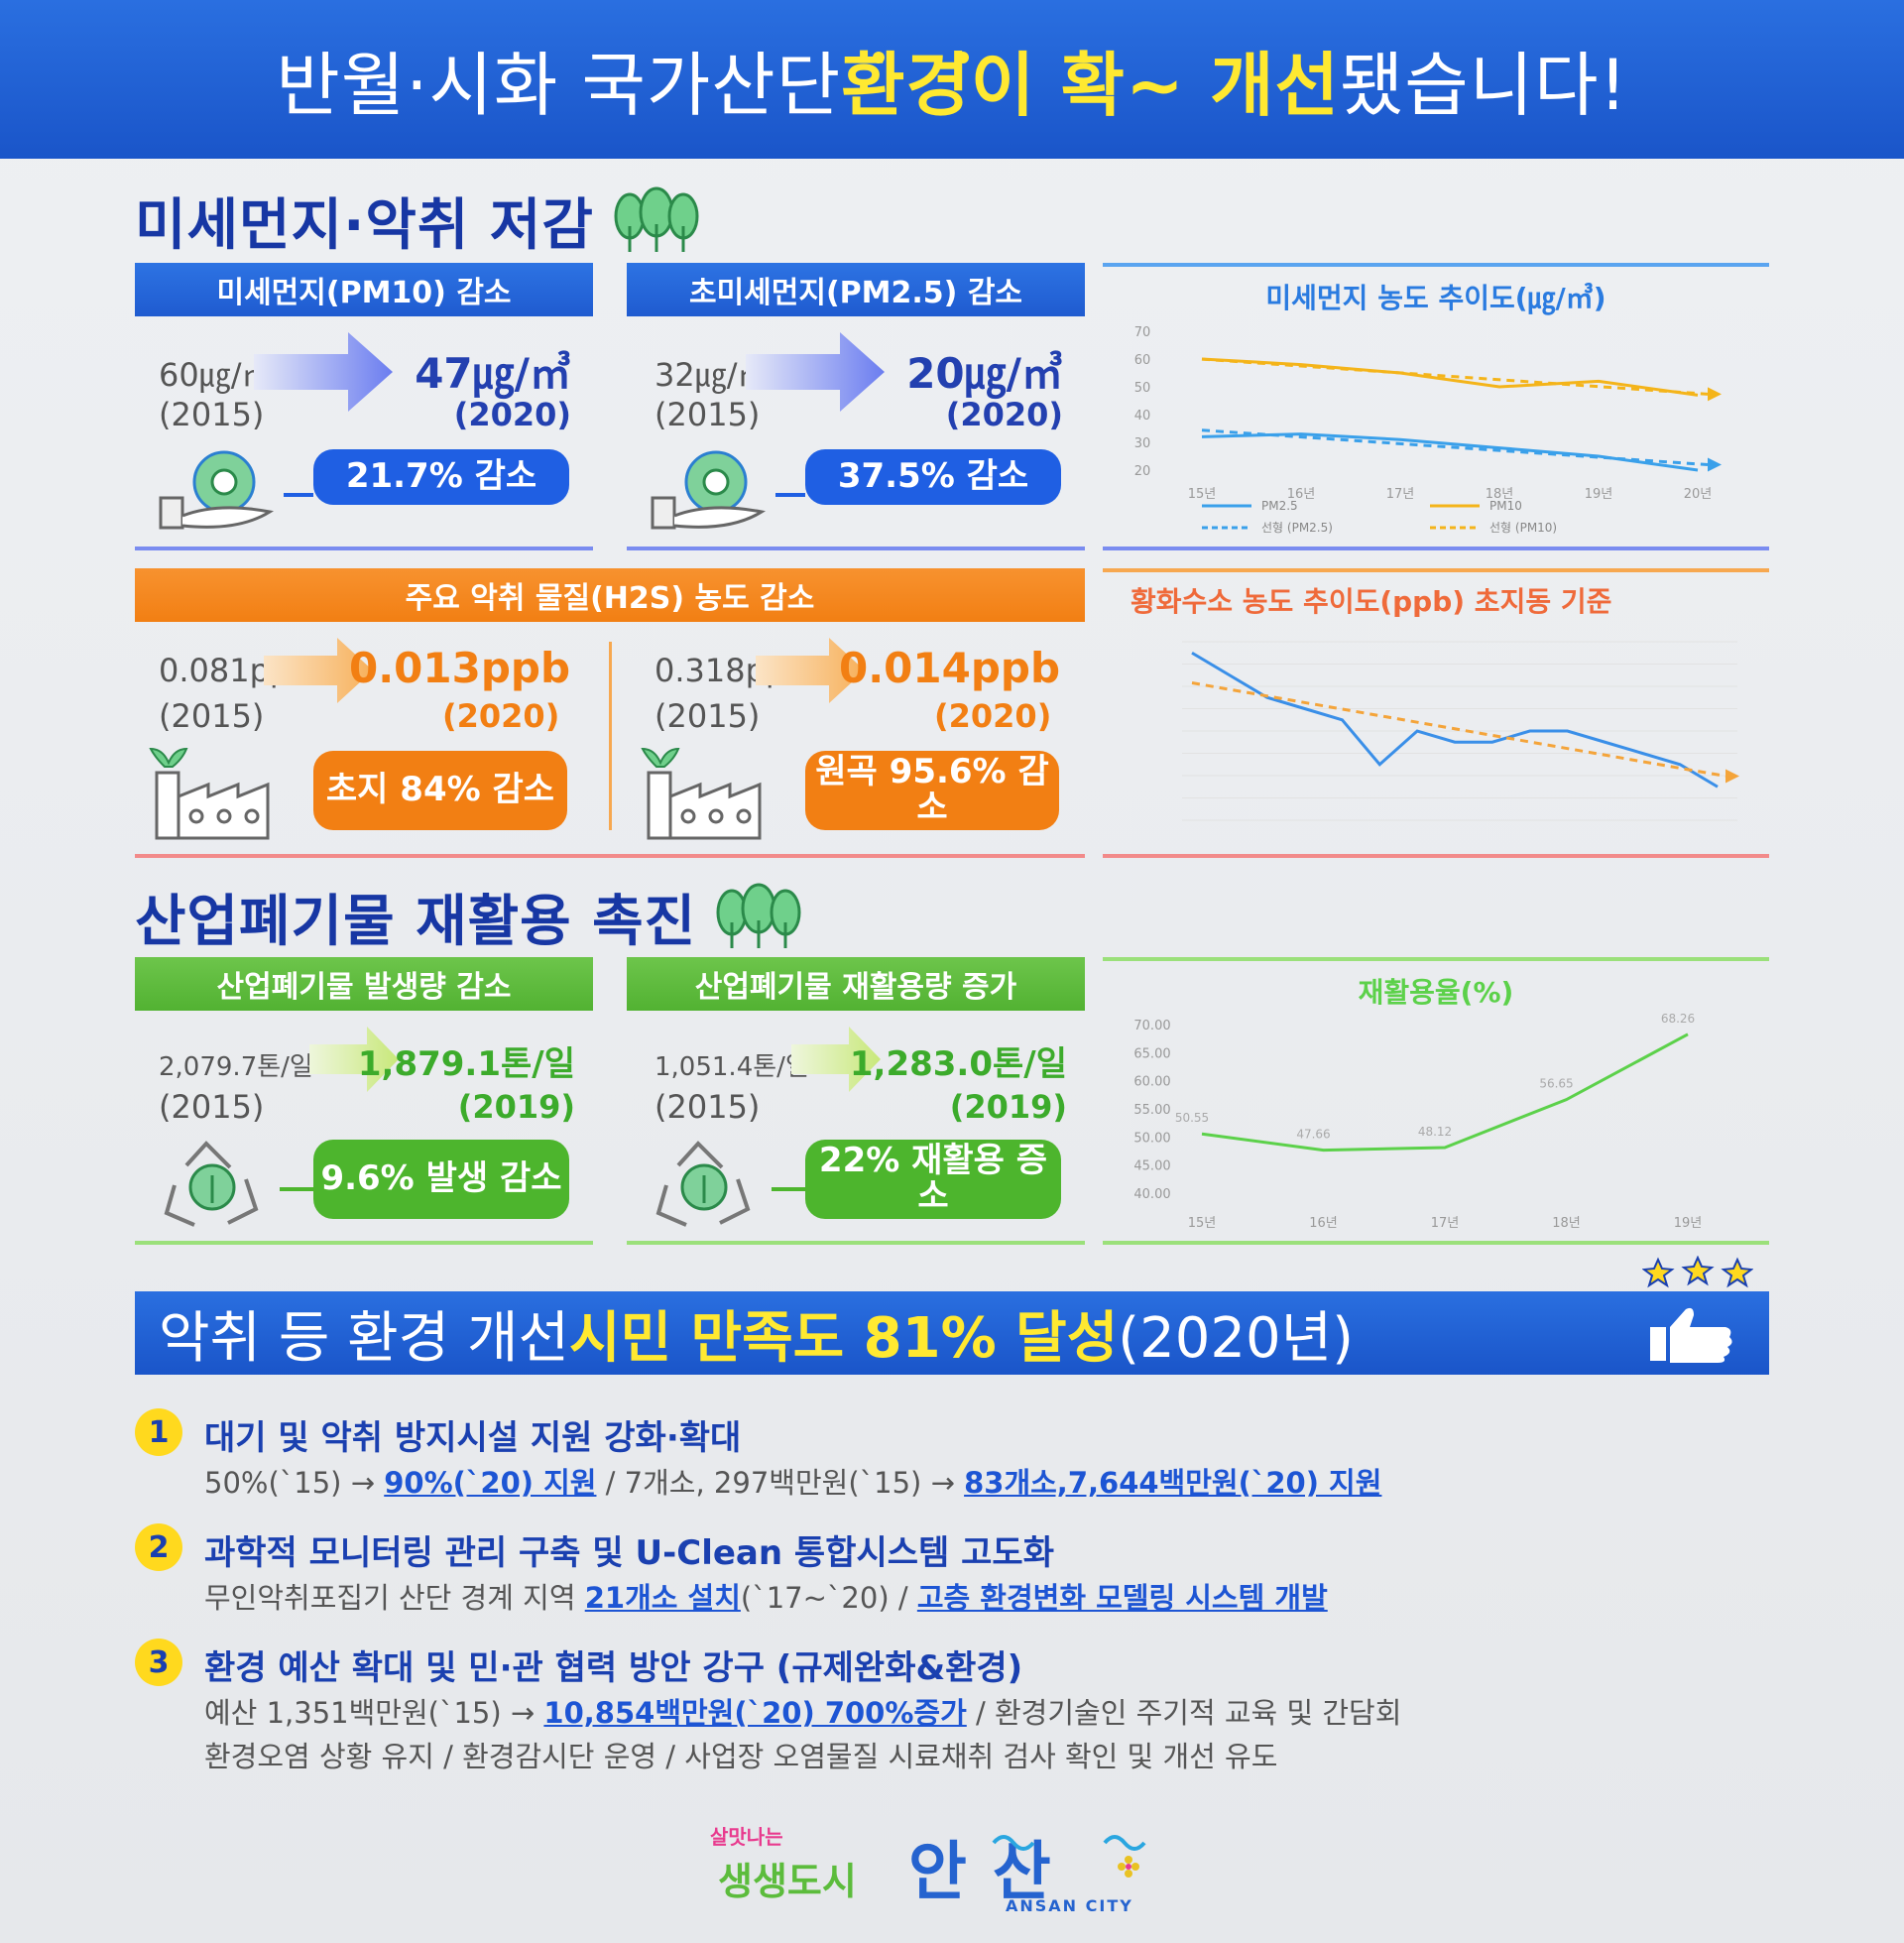 Image resolution: width=1904 pixels, height=1943 pixels. Describe the element at coordinates (1069, 1906) in the screenshot. I see `city-english: ANSAN CITY` at that location.